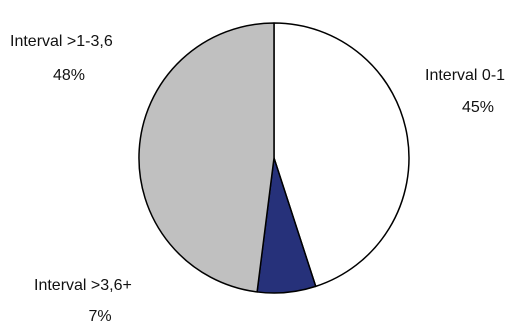  I want to click on label-interval-3-6-plus: Interval >3,6+, so click(83, 285).